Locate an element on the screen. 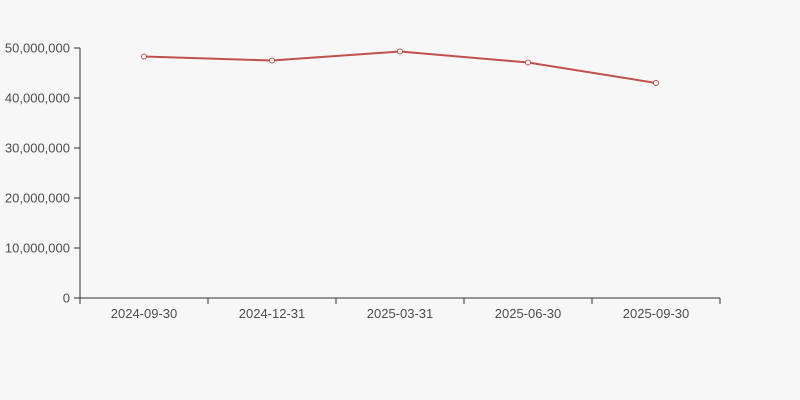  y-axis-label: 10,000,000 is located at coordinates (37, 248).